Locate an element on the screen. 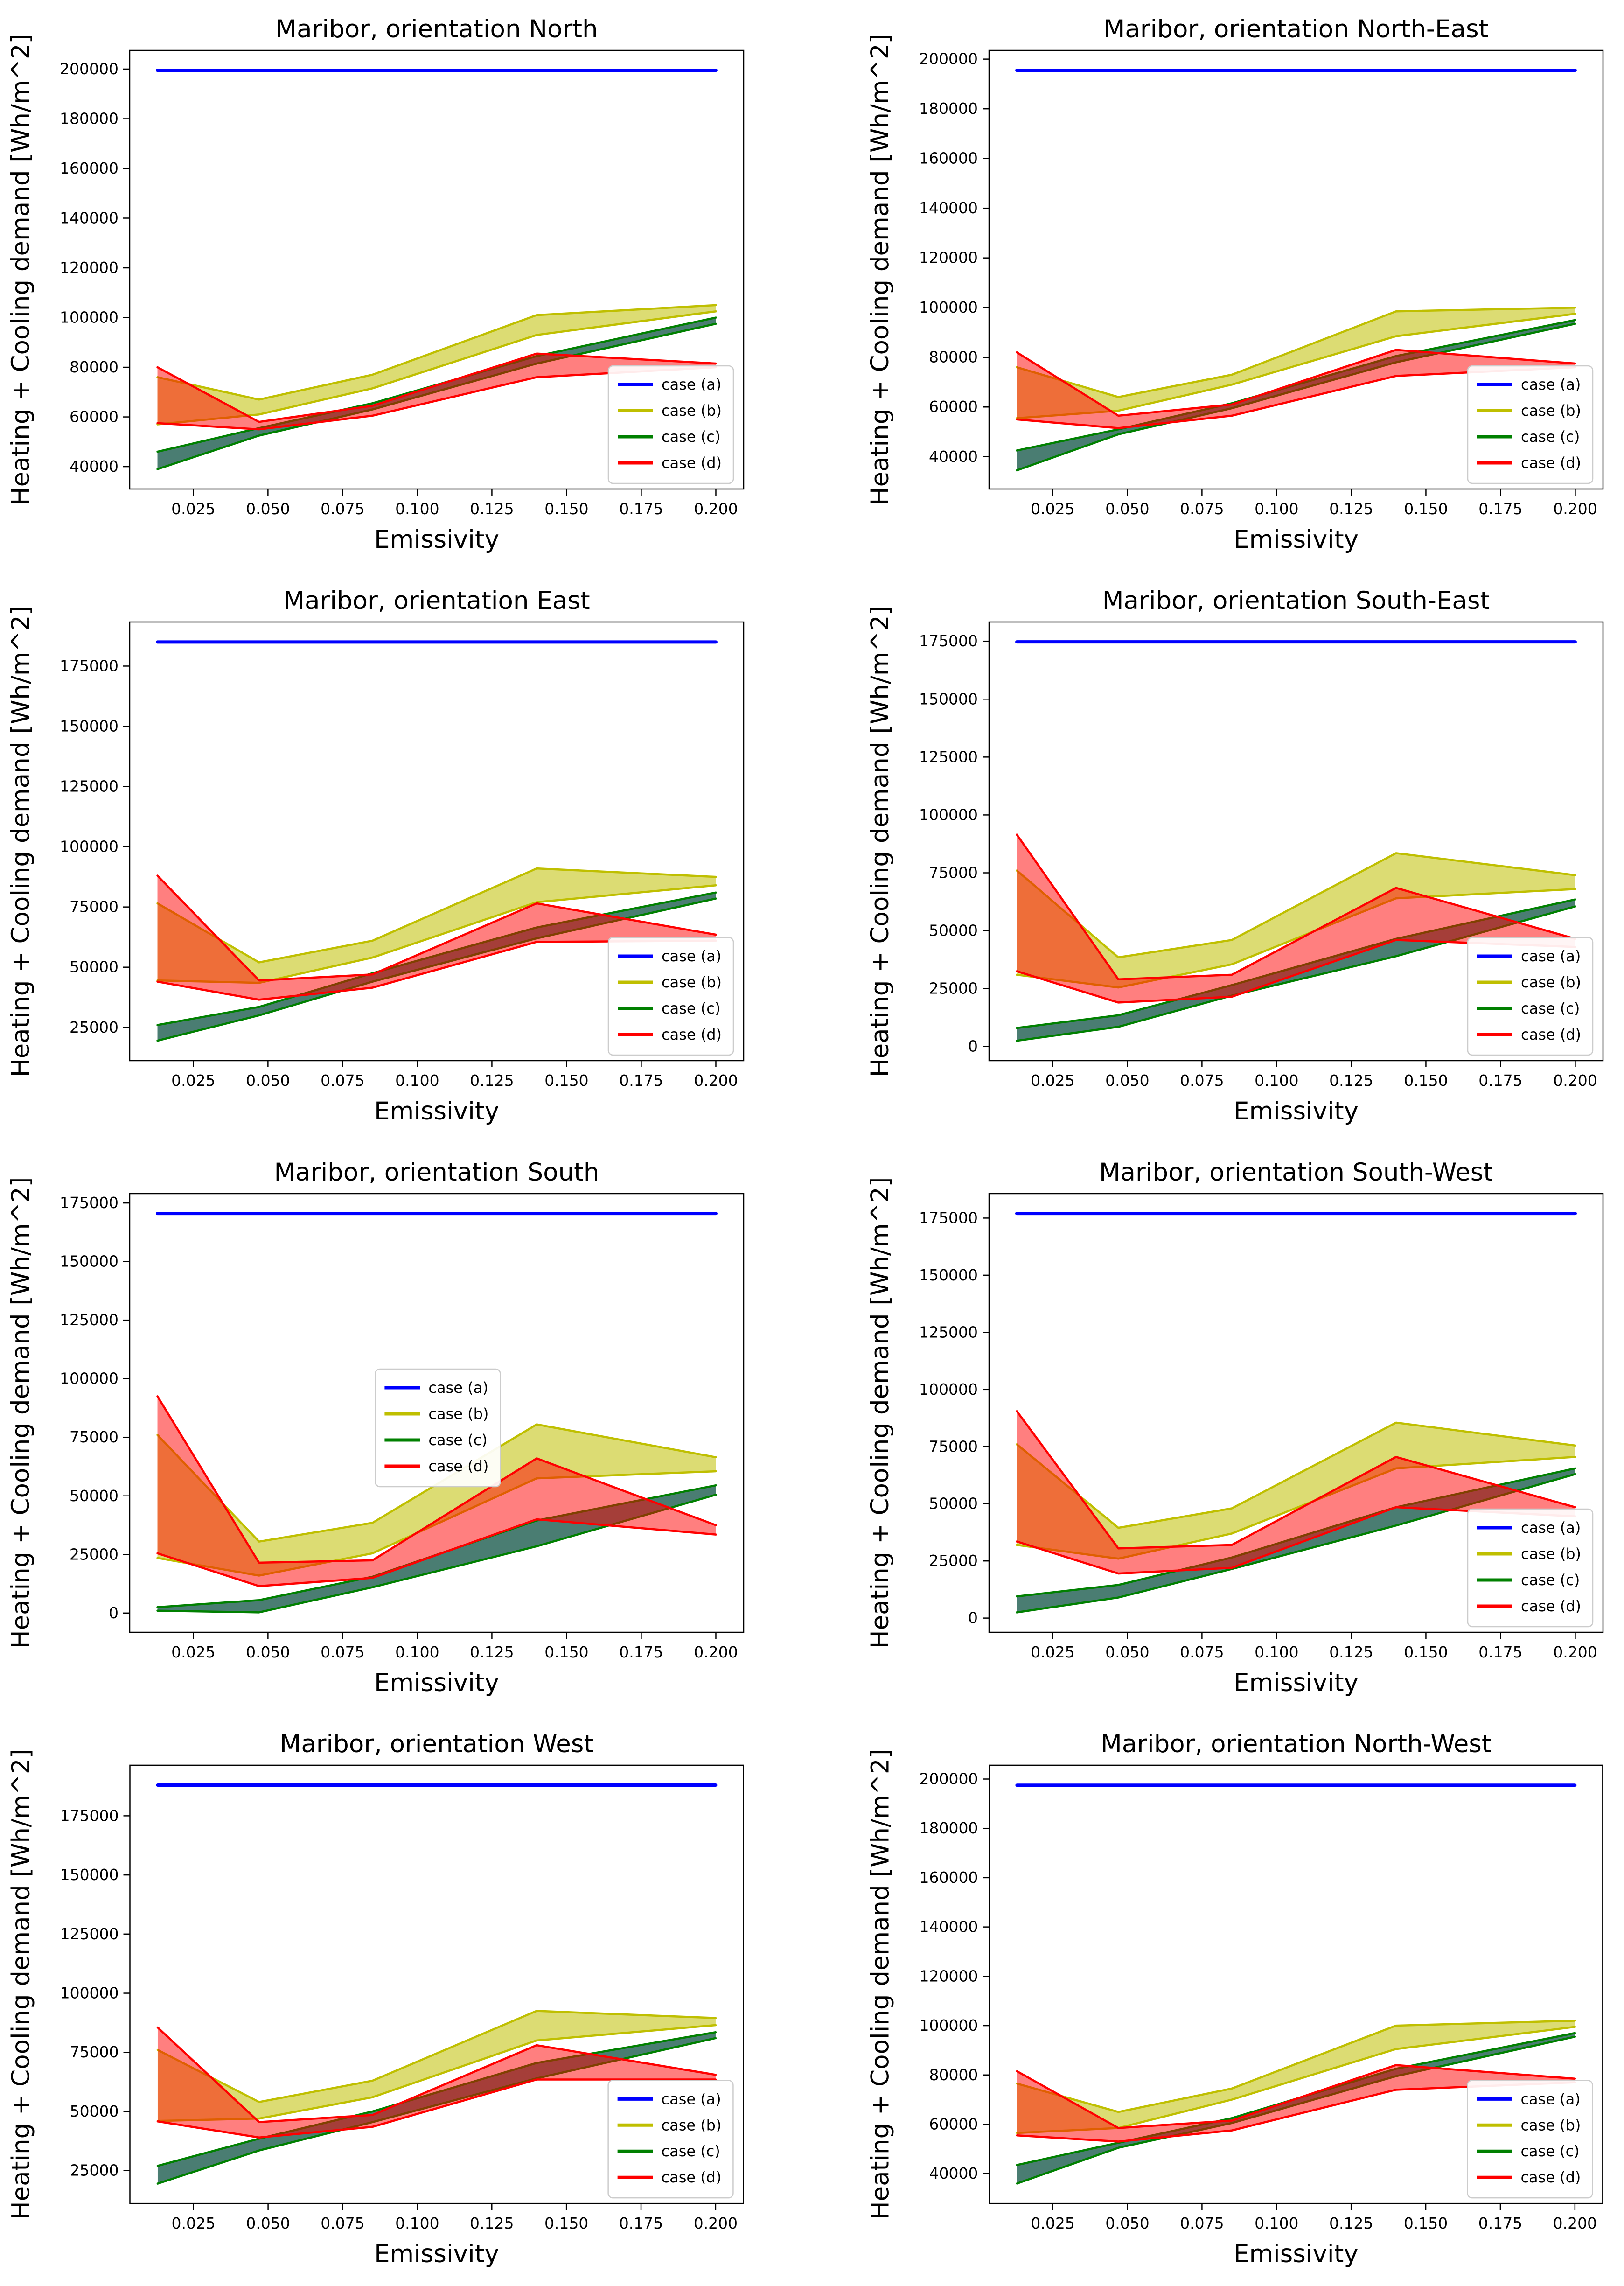 Image resolution: width=1624 pixels, height=2286 pixels. y-tick-label: 175000 is located at coordinates (89, 666).